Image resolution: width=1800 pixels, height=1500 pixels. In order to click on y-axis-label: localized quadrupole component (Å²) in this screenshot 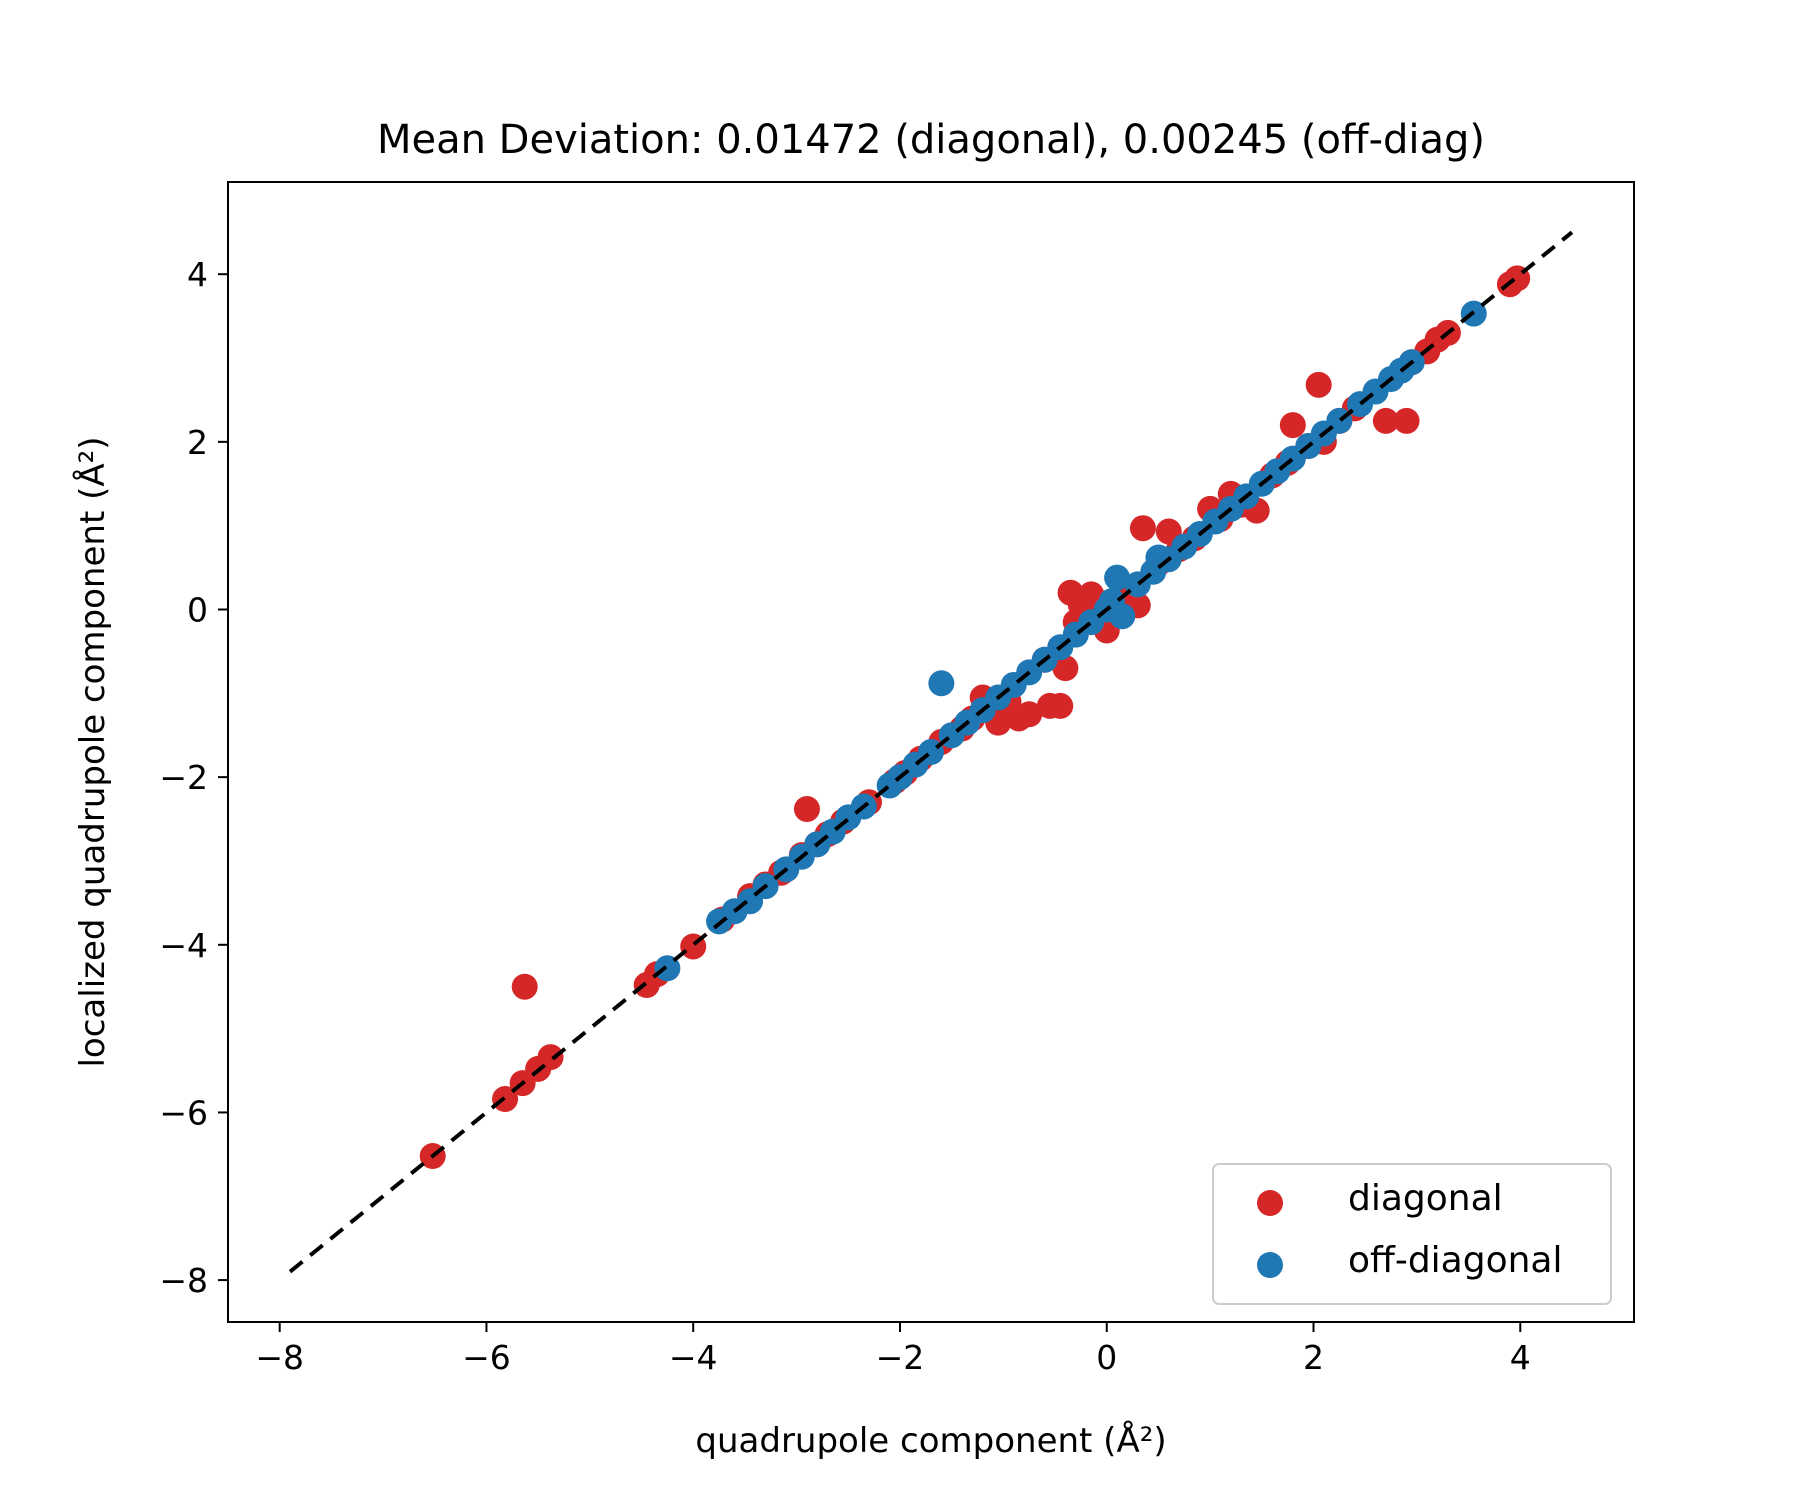, I will do `click(92, 751)`.